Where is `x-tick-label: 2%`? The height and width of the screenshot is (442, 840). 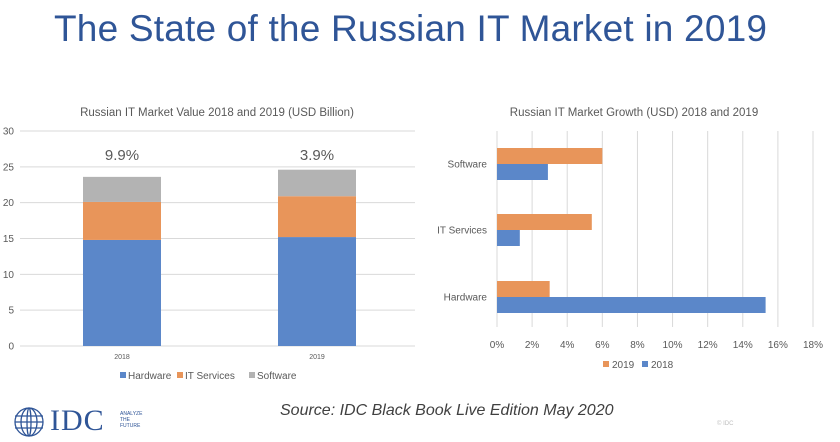 x-tick-label: 2% is located at coordinates (532, 345).